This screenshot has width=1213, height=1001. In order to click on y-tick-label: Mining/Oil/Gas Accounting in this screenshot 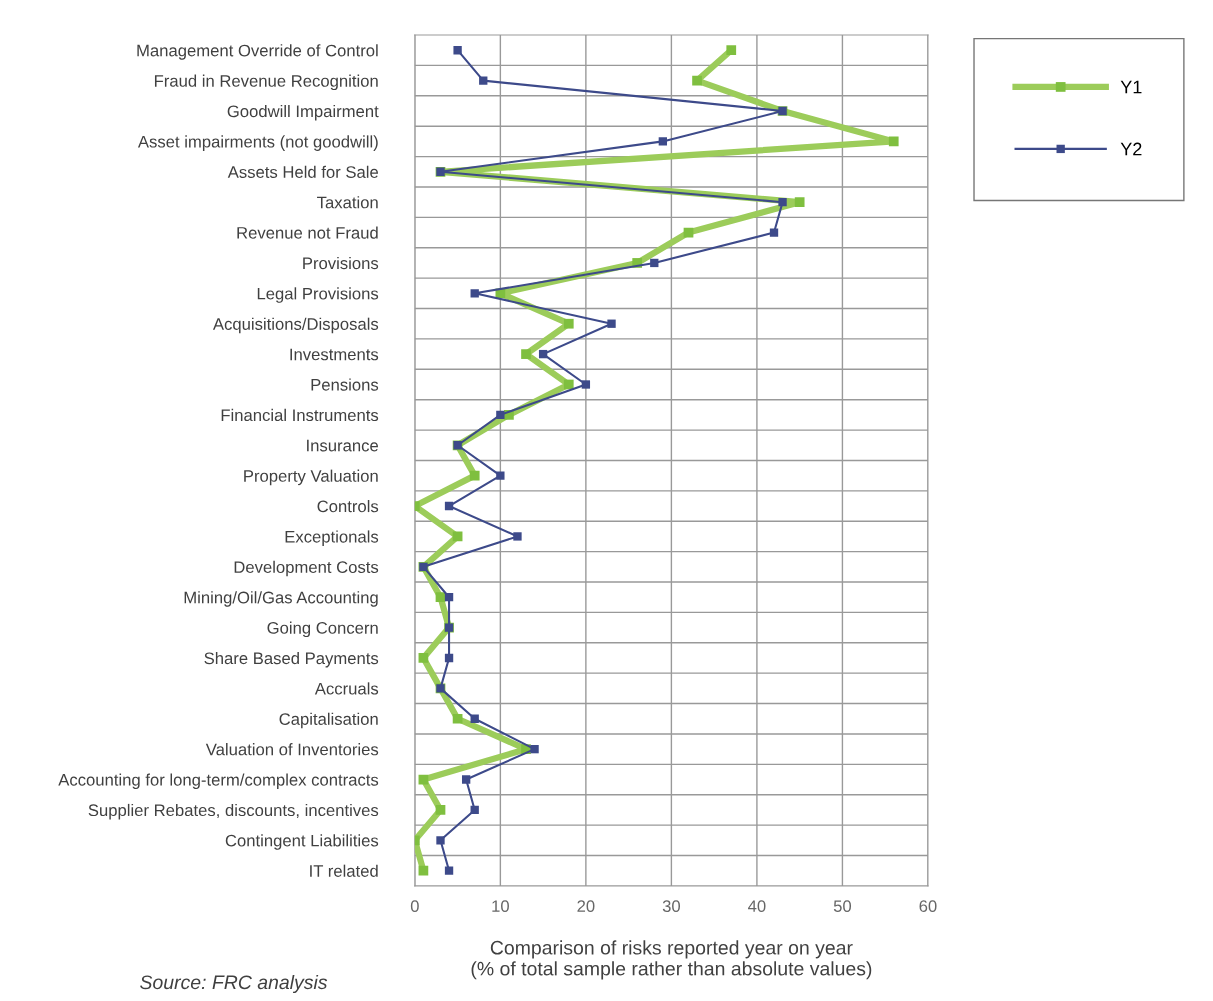, I will do `click(281, 599)`.